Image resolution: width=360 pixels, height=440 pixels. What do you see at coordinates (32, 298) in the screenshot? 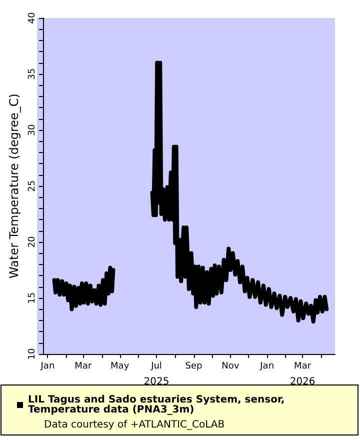
I see `y-tick-label: 15` at bounding box center [32, 298].